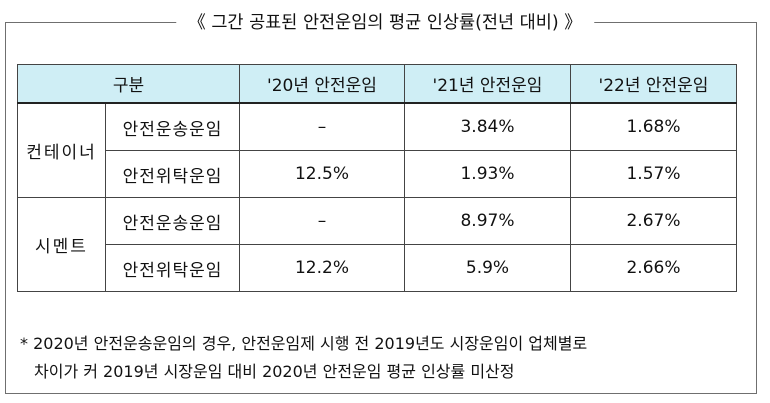  I want to click on value-cell: 1.68%, so click(653, 126).